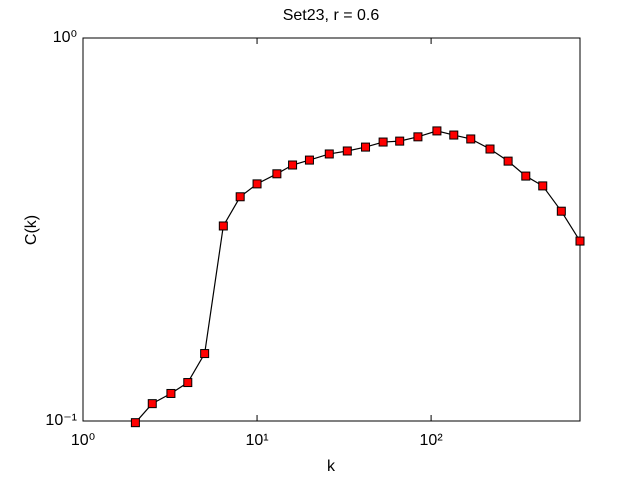 The height and width of the screenshot is (480, 640). What do you see at coordinates (65, 37) in the screenshot?
I see `y-tick-label: 10⁰` at bounding box center [65, 37].